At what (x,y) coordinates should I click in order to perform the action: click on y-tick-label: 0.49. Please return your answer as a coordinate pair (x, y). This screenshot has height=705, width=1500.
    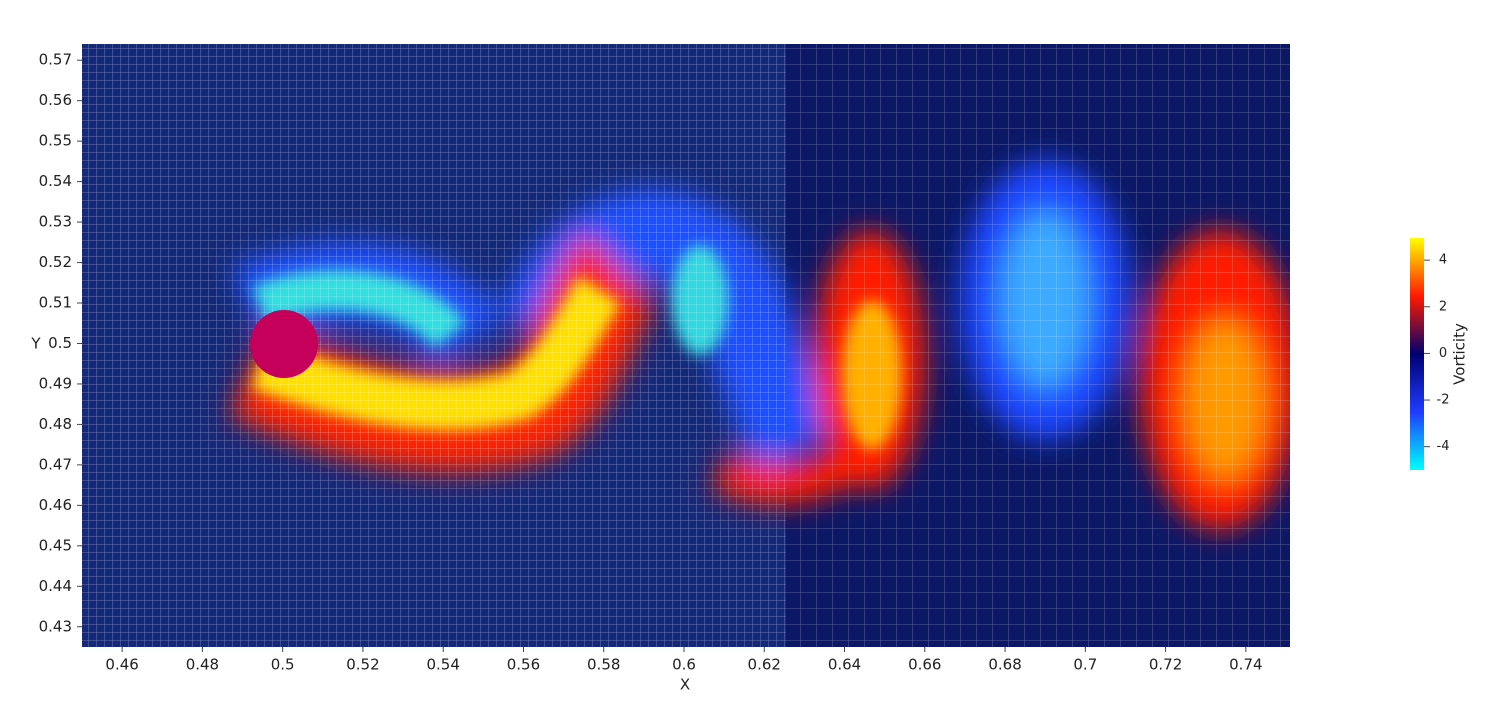
    Looking at the image, I should click on (55, 383).